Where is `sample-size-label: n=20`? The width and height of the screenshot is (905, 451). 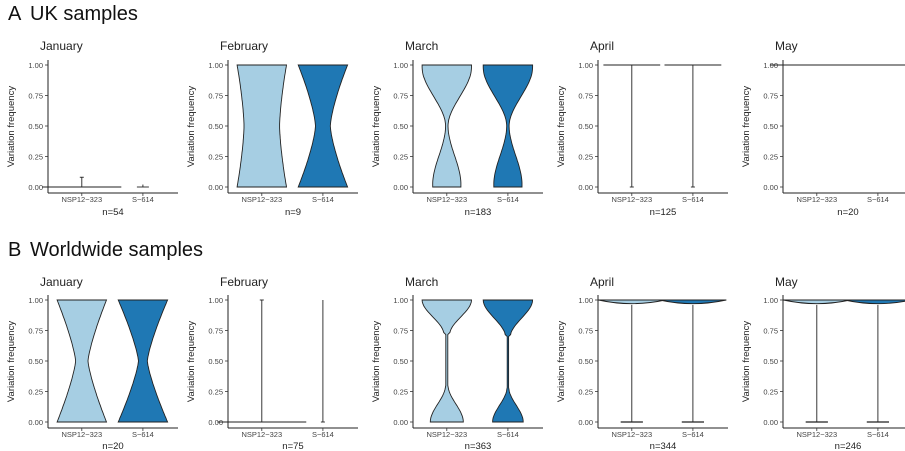 sample-size-label: n=20 is located at coordinates (847, 212).